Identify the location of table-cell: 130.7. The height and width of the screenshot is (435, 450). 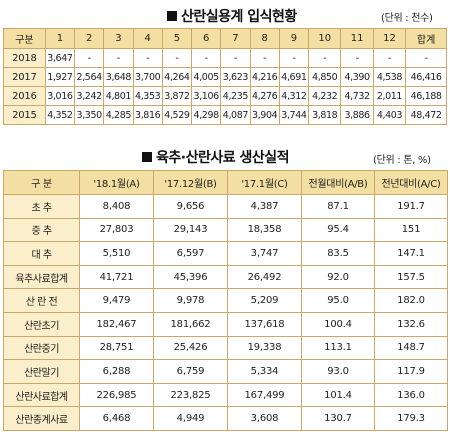
(338, 418).